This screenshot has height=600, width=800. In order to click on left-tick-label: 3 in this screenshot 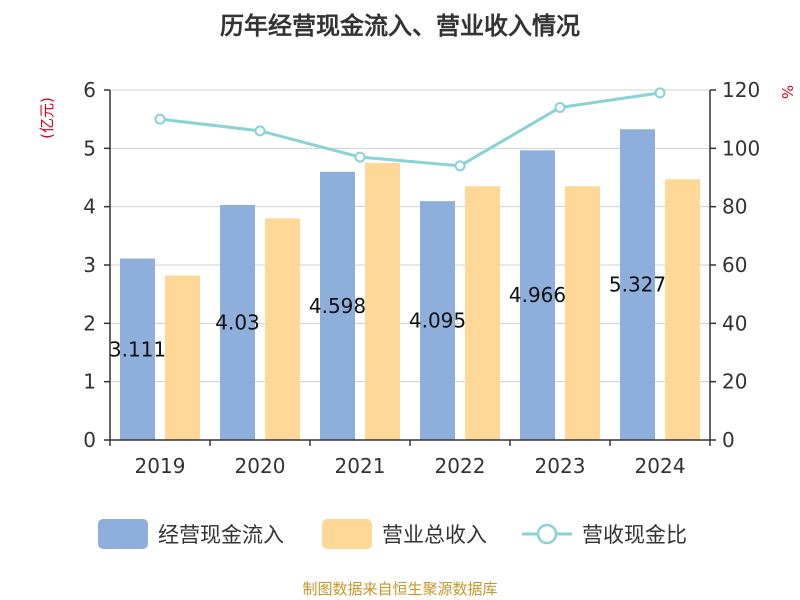, I will do `click(89, 265)`.